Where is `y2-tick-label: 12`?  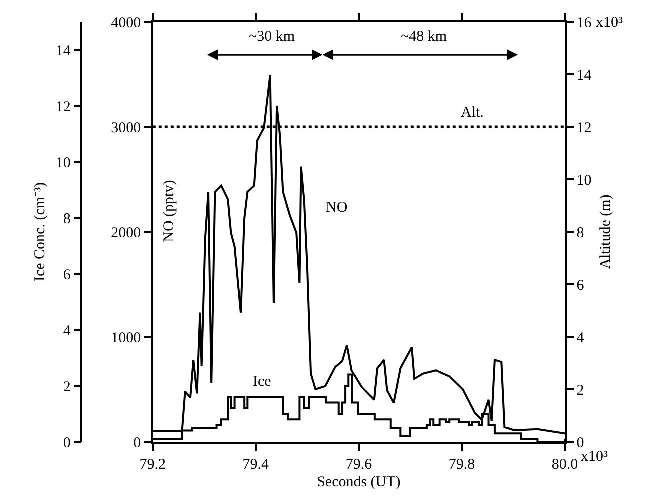
y2-tick-label: 12 is located at coordinates (63, 107).